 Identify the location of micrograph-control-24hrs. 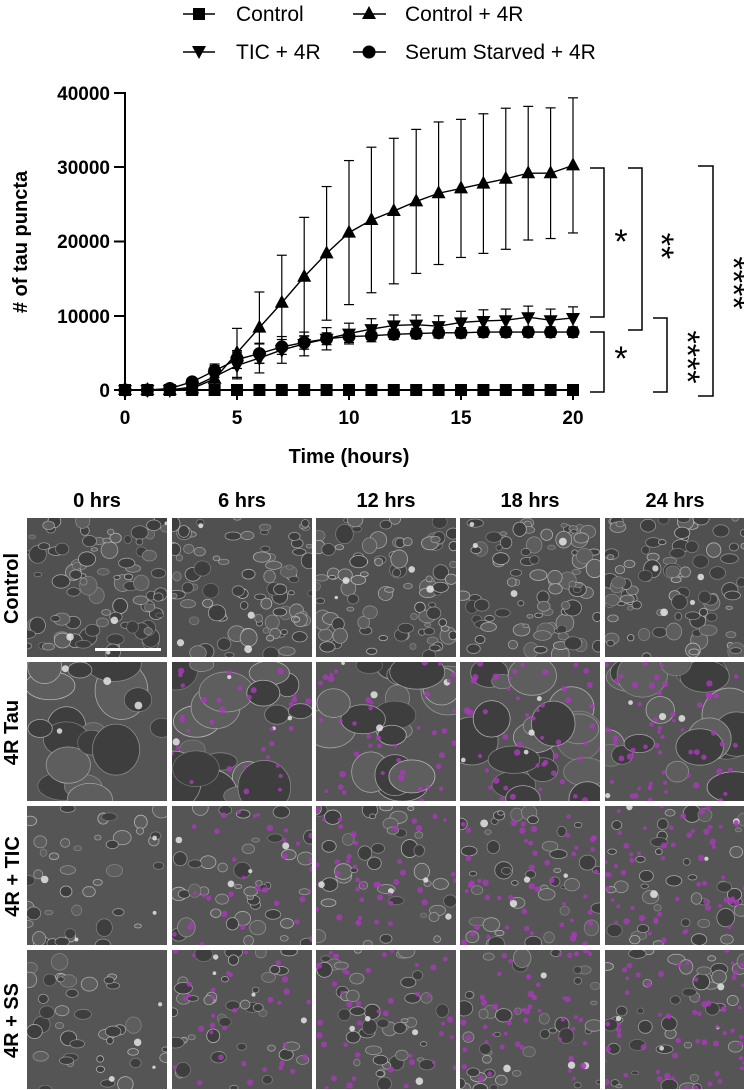
(674, 587).